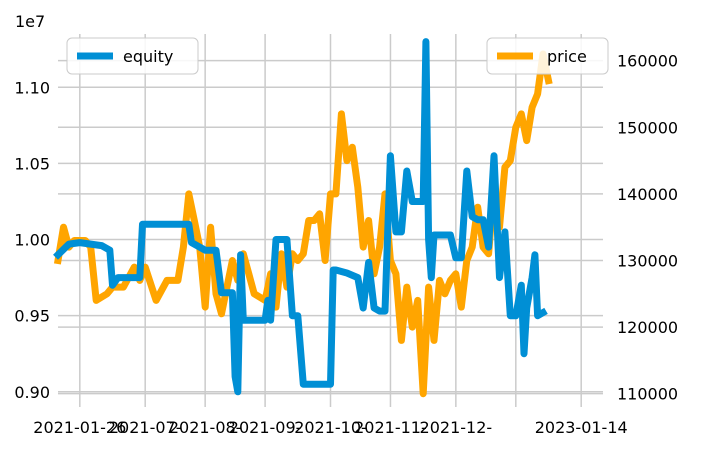  What do you see at coordinates (581, 427) in the screenshot?
I see `x-tick-label: 2023-01-14` at bounding box center [581, 427].